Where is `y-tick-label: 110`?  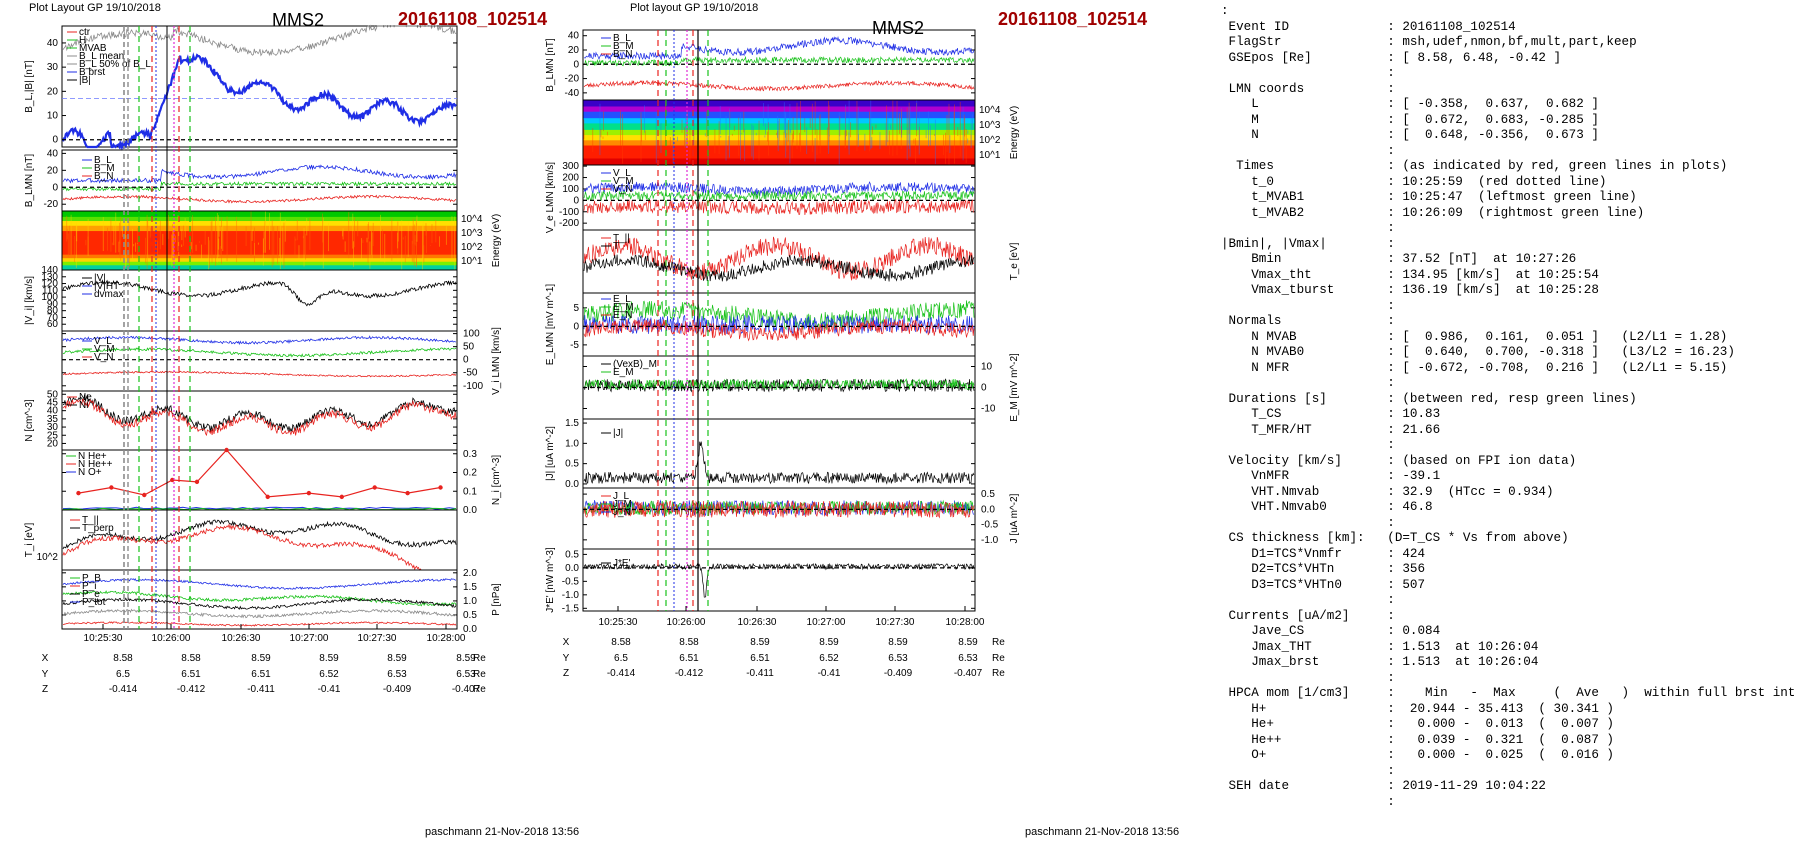
y-tick-label: 110 is located at coordinates (50, 290).